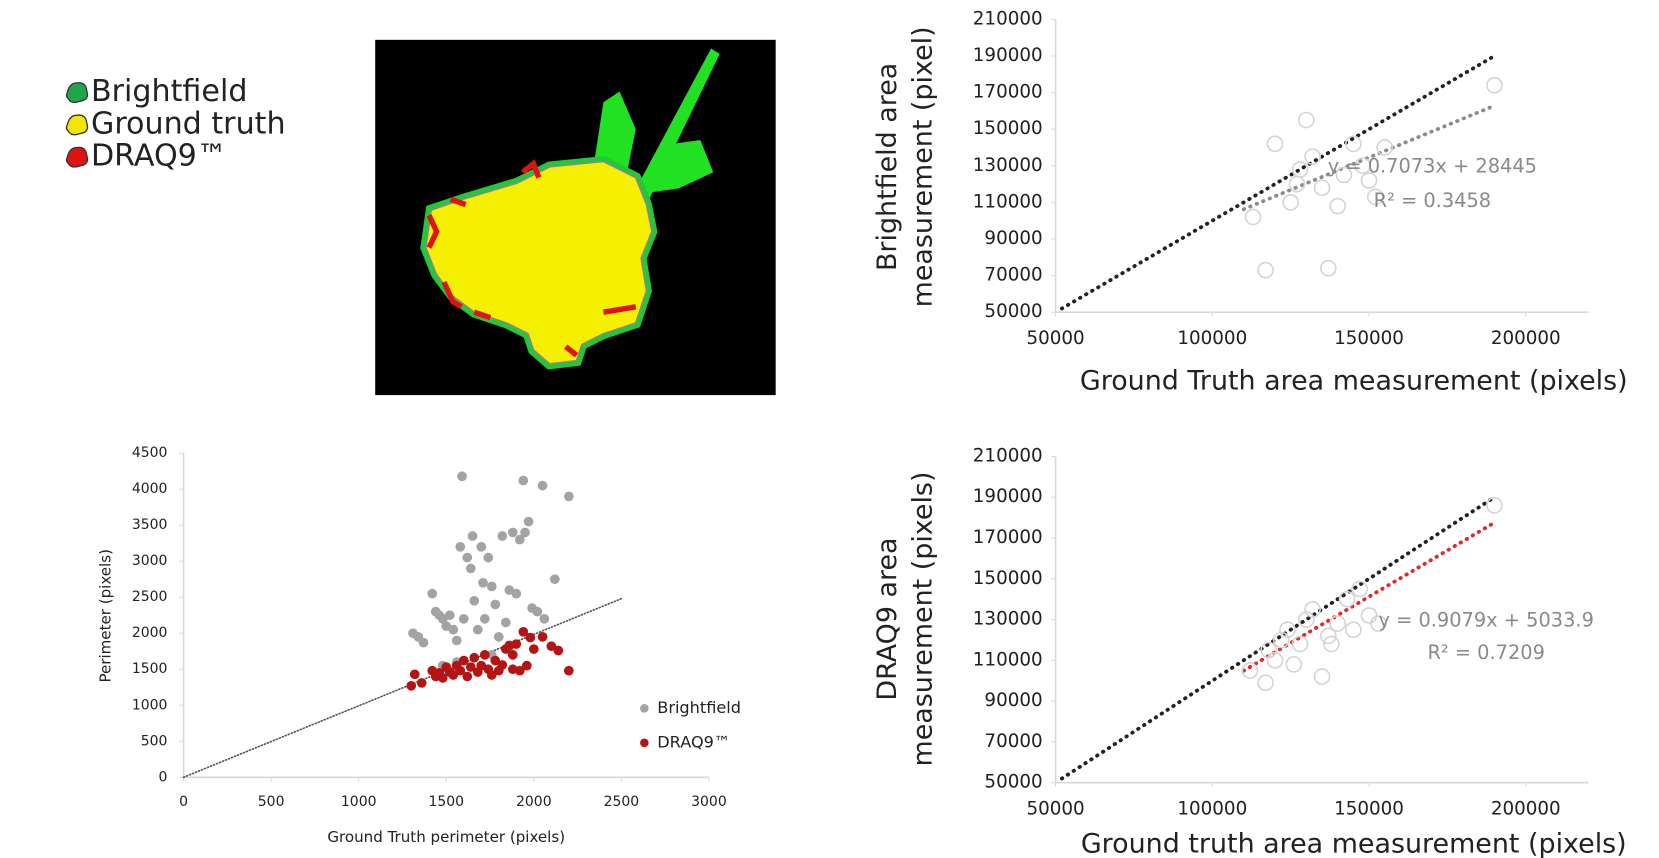 This screenshot has width=1659, height=858. Describe the element at coordinates (622, 802) in the screenshot. I see `x-tick-label: 2500` at that location.